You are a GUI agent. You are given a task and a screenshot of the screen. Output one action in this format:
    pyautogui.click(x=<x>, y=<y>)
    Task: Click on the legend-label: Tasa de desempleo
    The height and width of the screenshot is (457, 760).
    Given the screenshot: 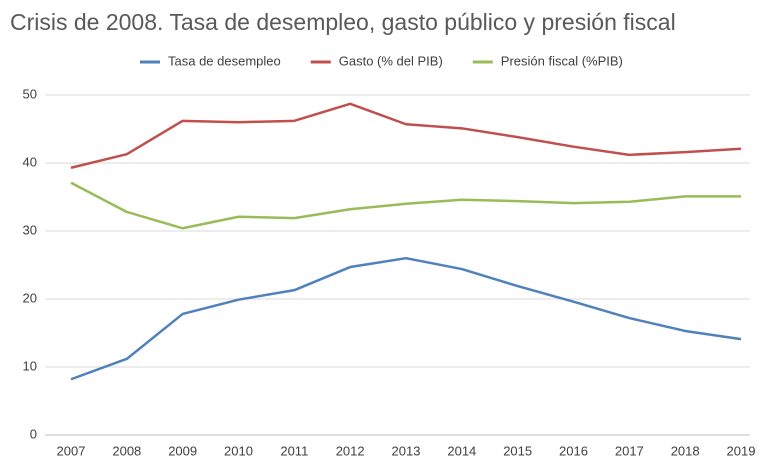 What is the action you would take?
    pyautogui.click(x=224, y=60)
    